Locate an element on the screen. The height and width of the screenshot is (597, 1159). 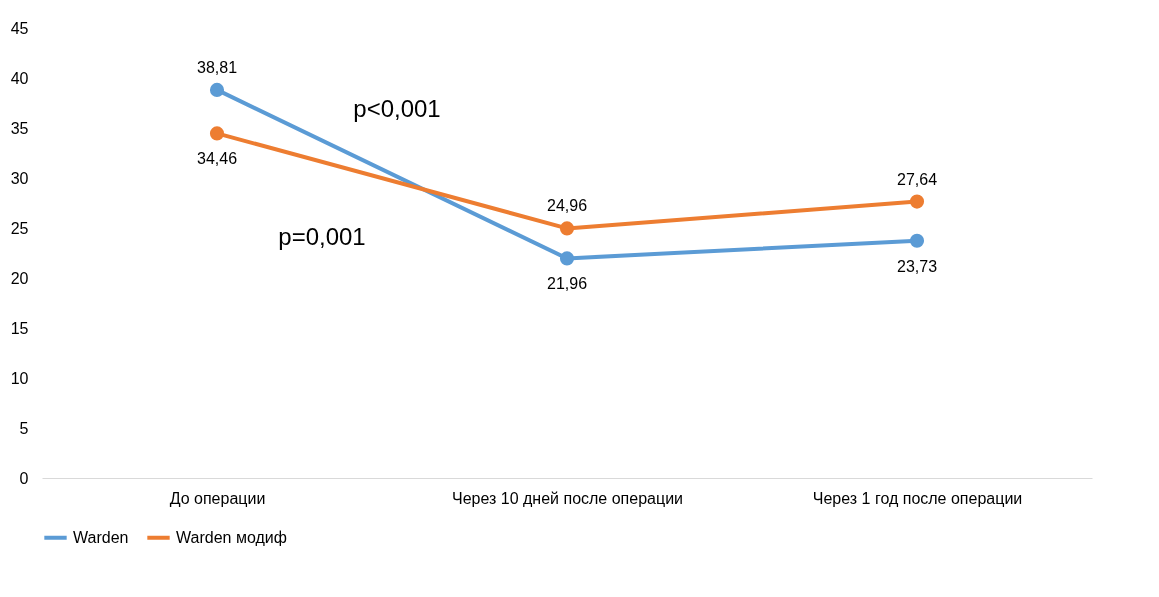
data-label: 27,64 is located at coordinates (917, 179).